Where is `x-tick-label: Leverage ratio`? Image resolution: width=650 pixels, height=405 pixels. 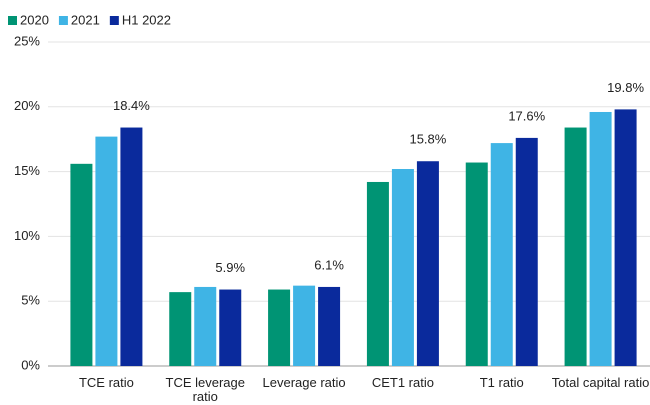 x-tick-label: Leverage ratio is located at coordinates (304, 382).